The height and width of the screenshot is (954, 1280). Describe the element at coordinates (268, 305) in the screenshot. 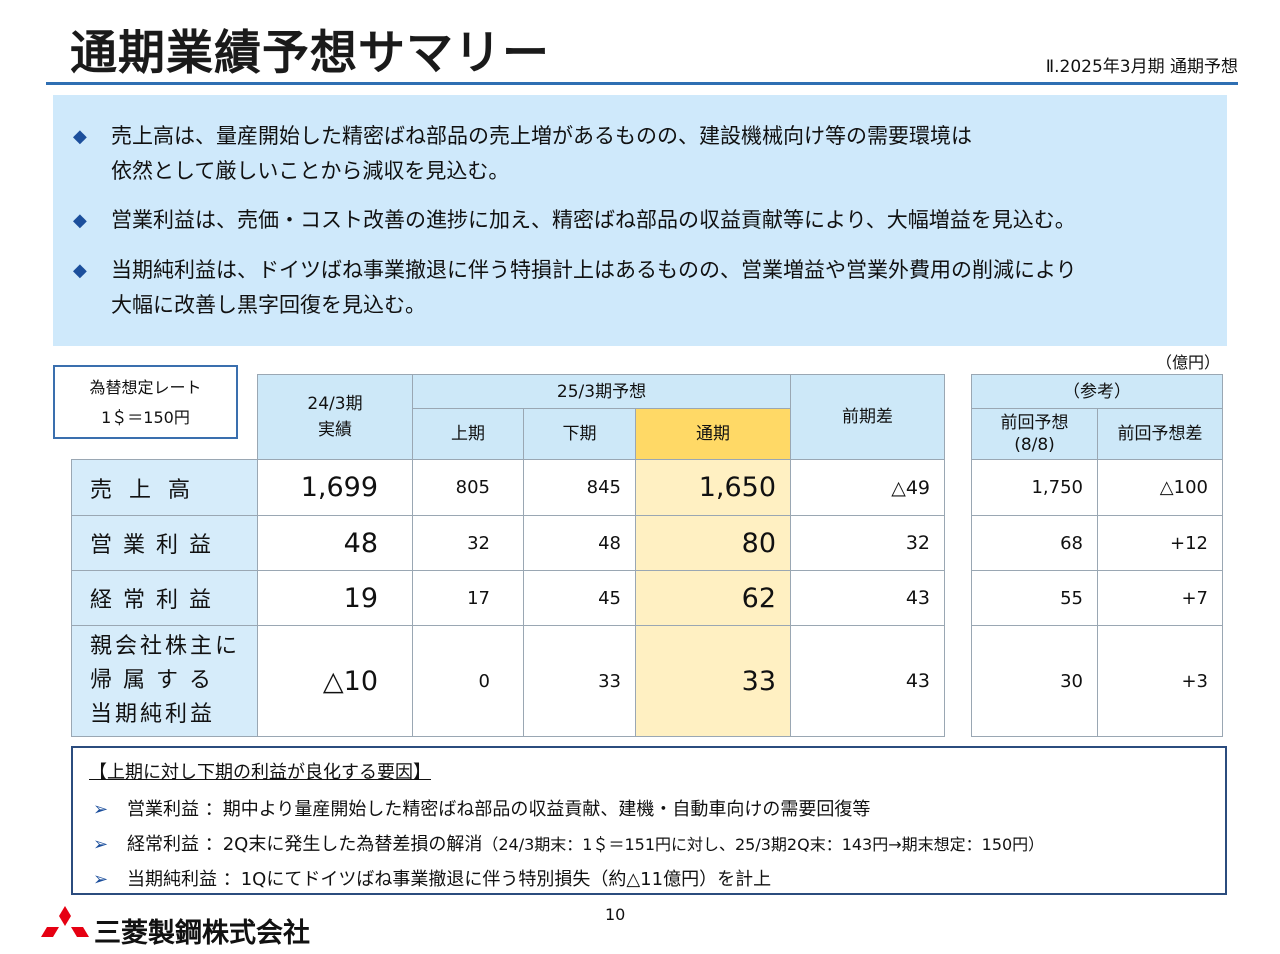

I see `summary-bullet-3-line-2: 大幅に改善し黒字回復を見込む。` at that location.